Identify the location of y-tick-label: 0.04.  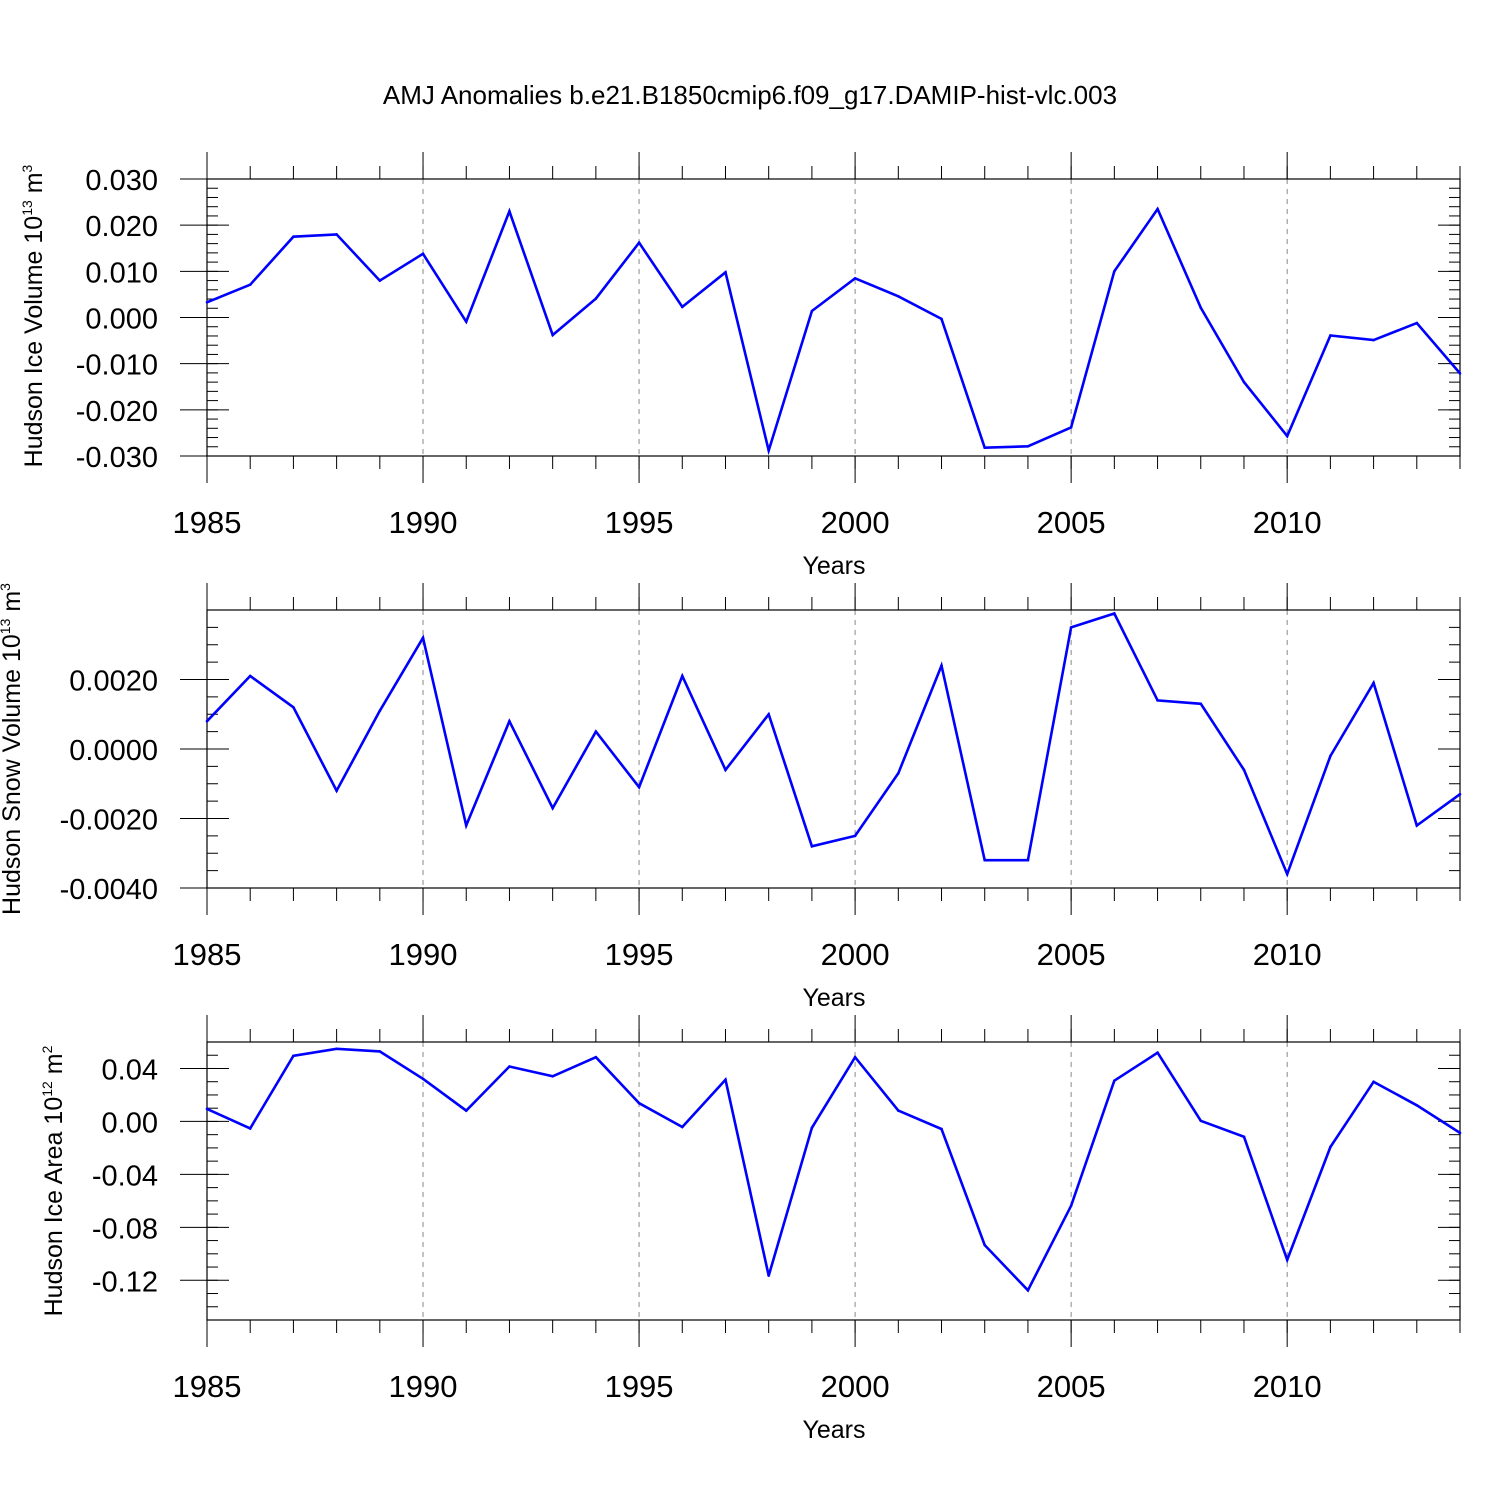
(130, 1070).